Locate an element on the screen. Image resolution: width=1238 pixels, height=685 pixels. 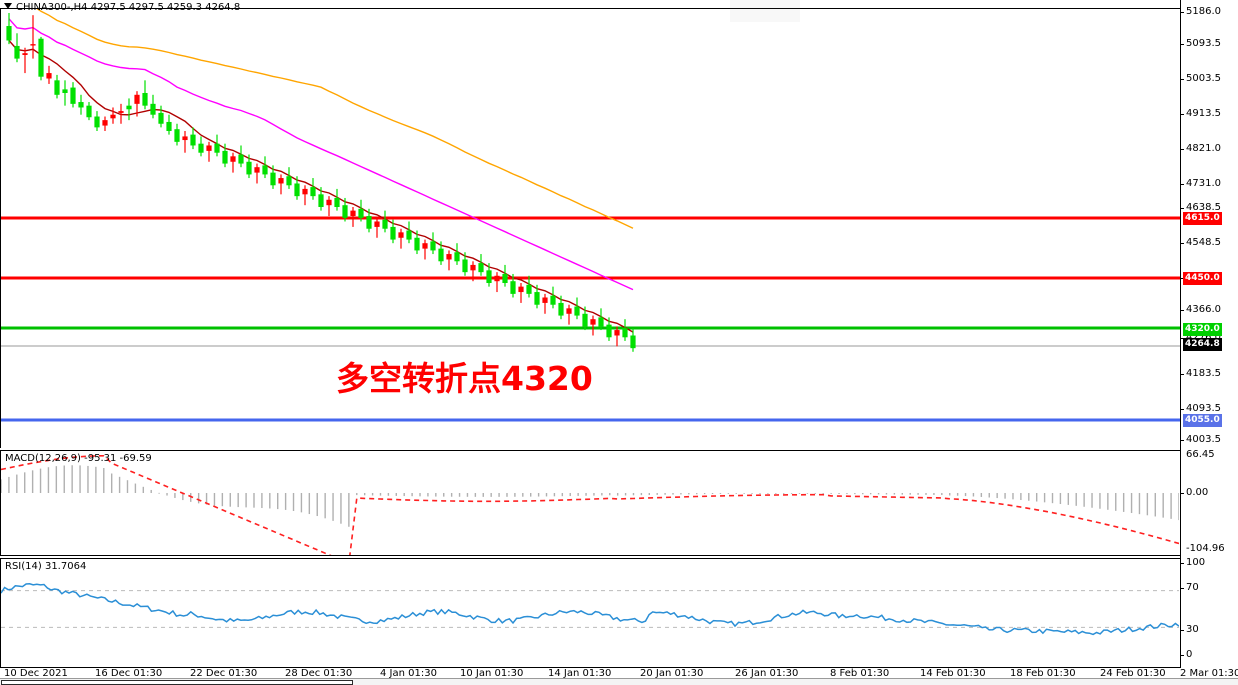
price-tick-label: 4821.0 is located at coordinates (1203, 148).